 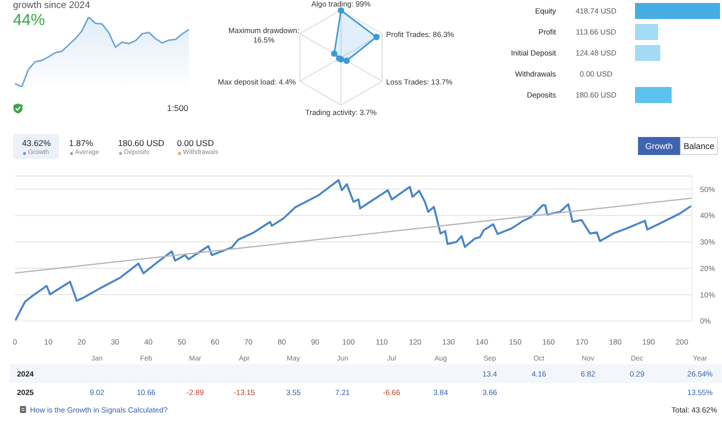 I want to click on text: 0.00 USD, so click(x=195, y=143).